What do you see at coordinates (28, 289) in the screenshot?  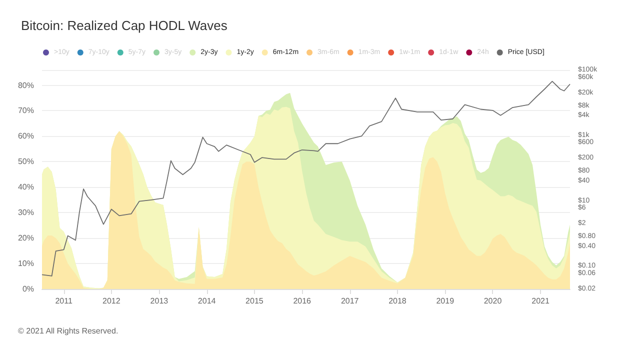 I see `y-tick-label: 0%` at bounding box center [28, 289].